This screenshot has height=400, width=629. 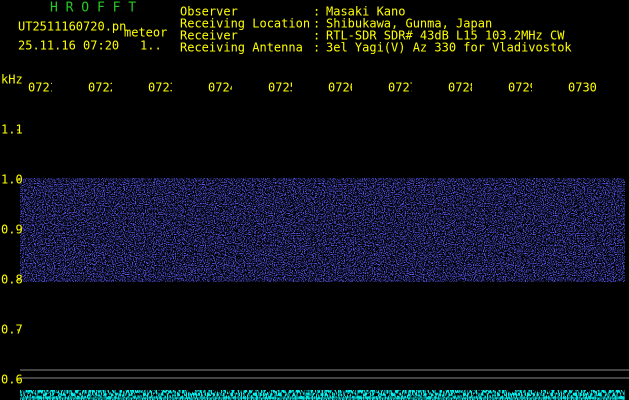 I want to click on time-label-group: 0722, so click(x=102, y=88).